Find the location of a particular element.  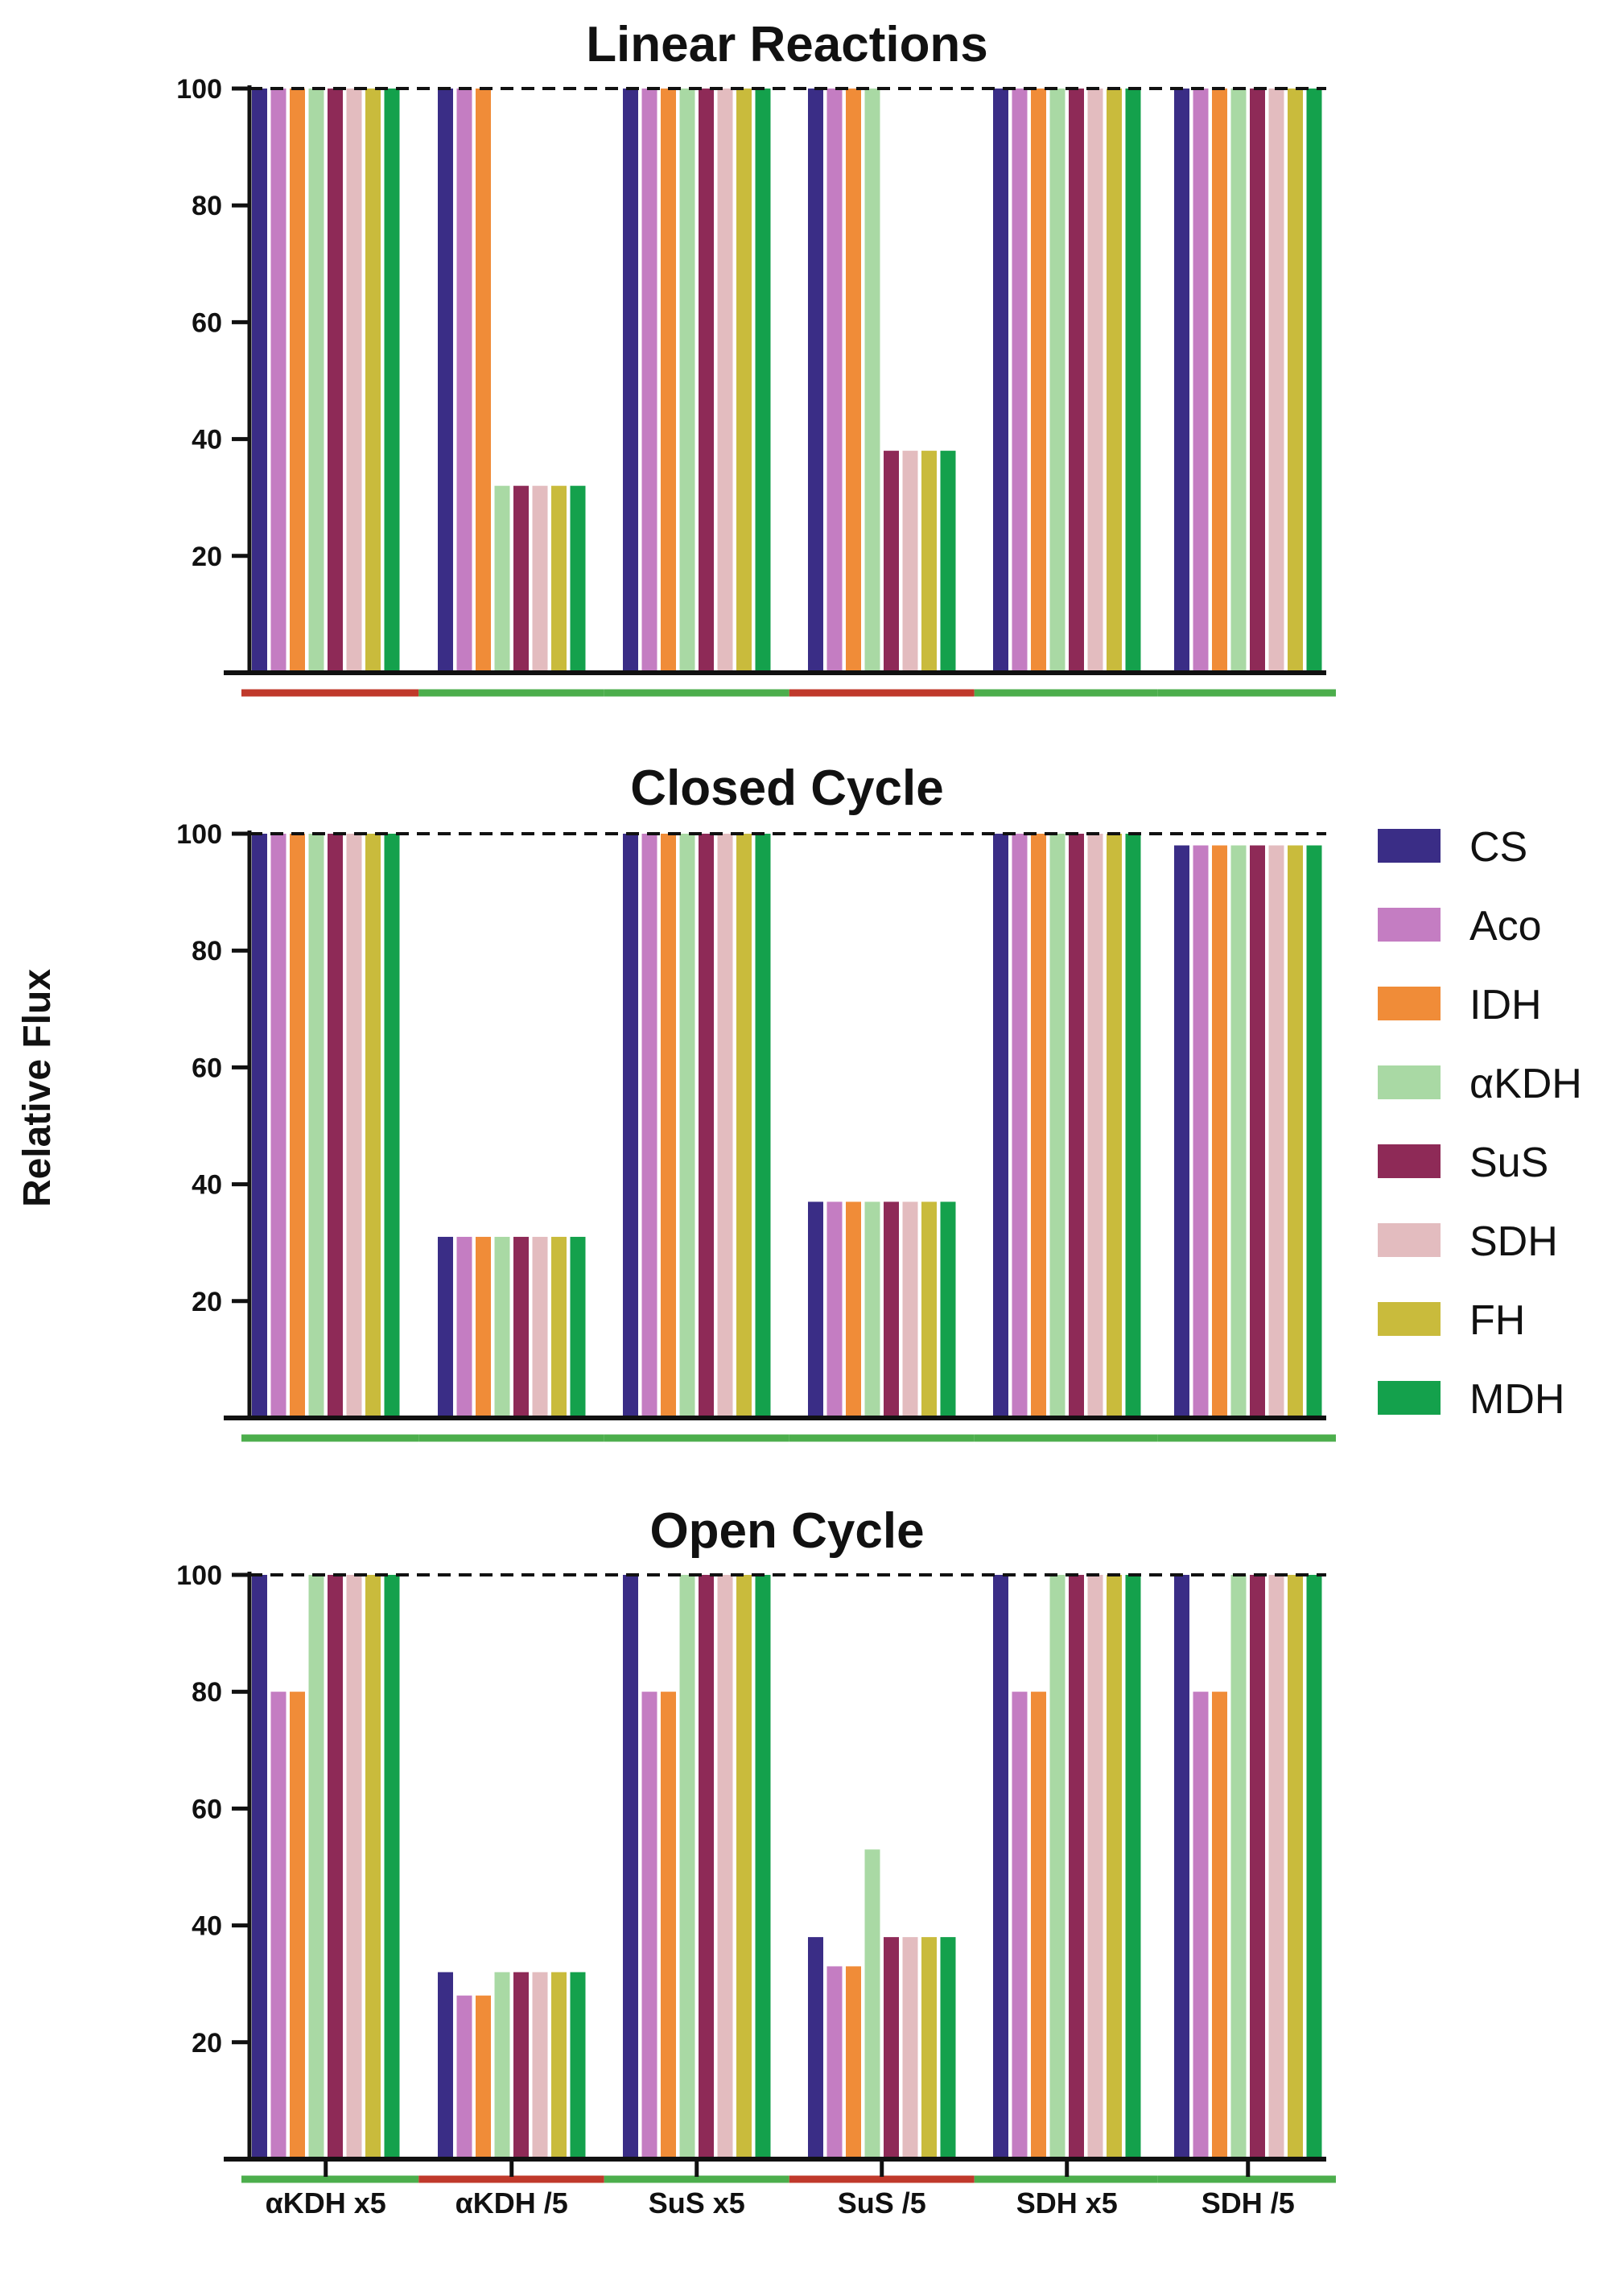

bar-SDH-αKDH x5 is located at coordinates (354, 1867).